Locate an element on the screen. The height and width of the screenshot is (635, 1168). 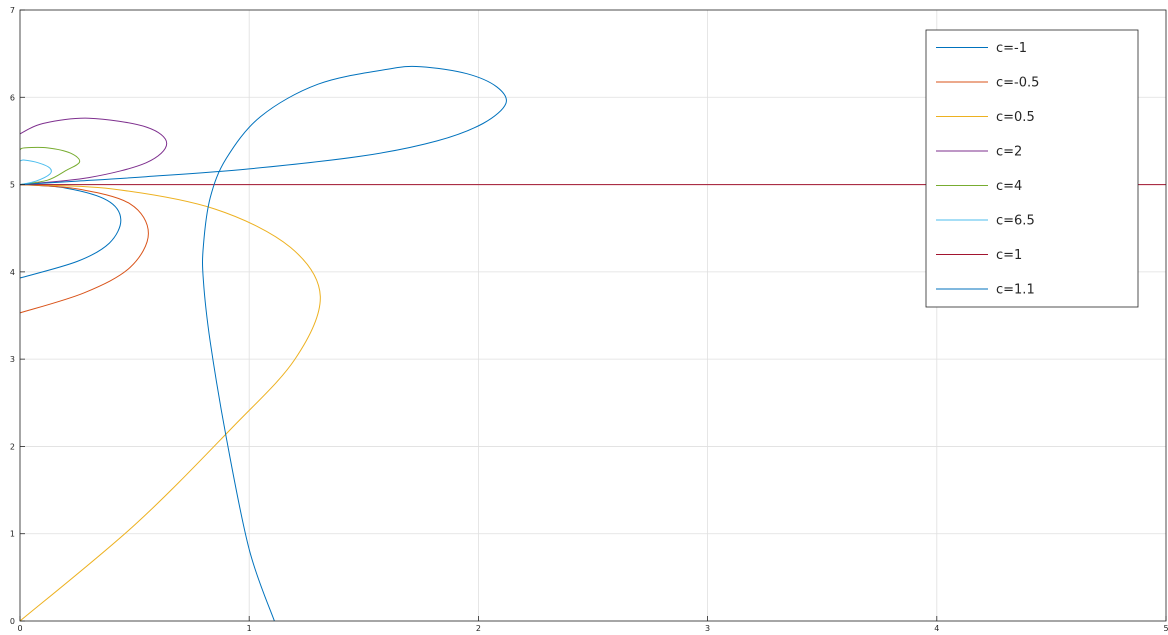
y-tick-label: 0 is located at coordinates (12, 621).